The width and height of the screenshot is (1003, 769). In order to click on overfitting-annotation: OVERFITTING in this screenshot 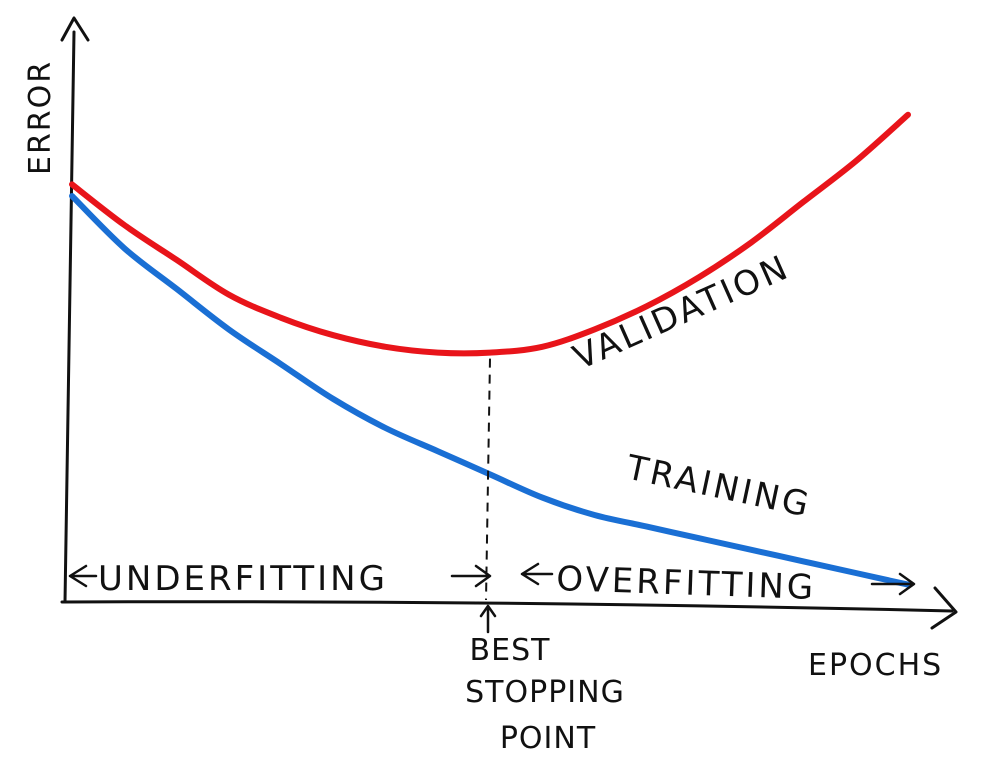, I will do `click(718, 583)`.